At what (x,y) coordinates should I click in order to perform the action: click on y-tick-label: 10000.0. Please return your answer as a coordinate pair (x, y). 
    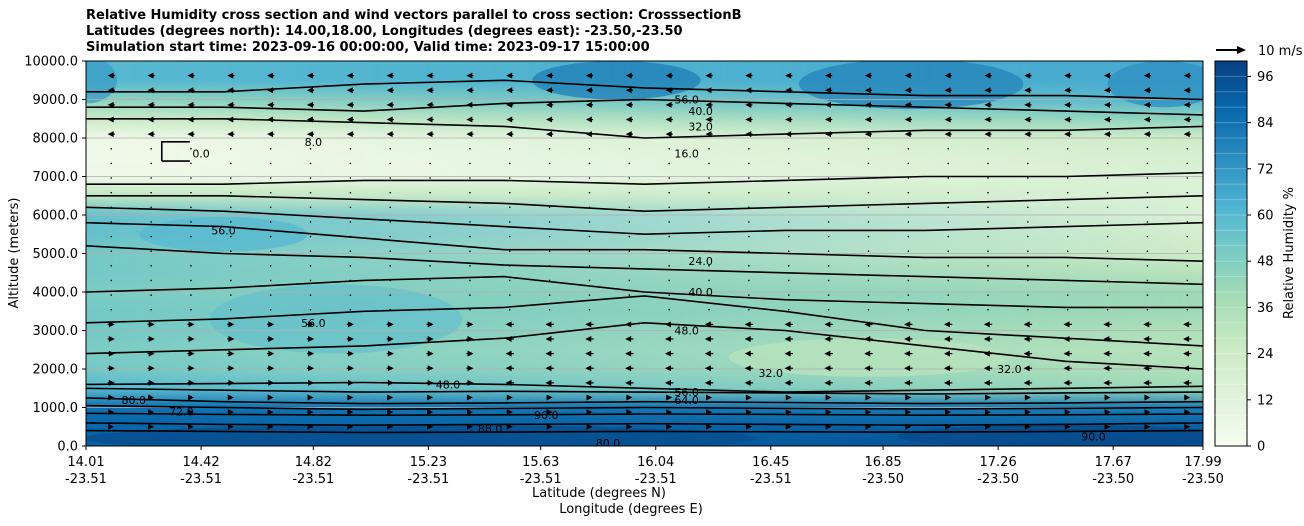
    Looking at the image, I should click on (51, 62).